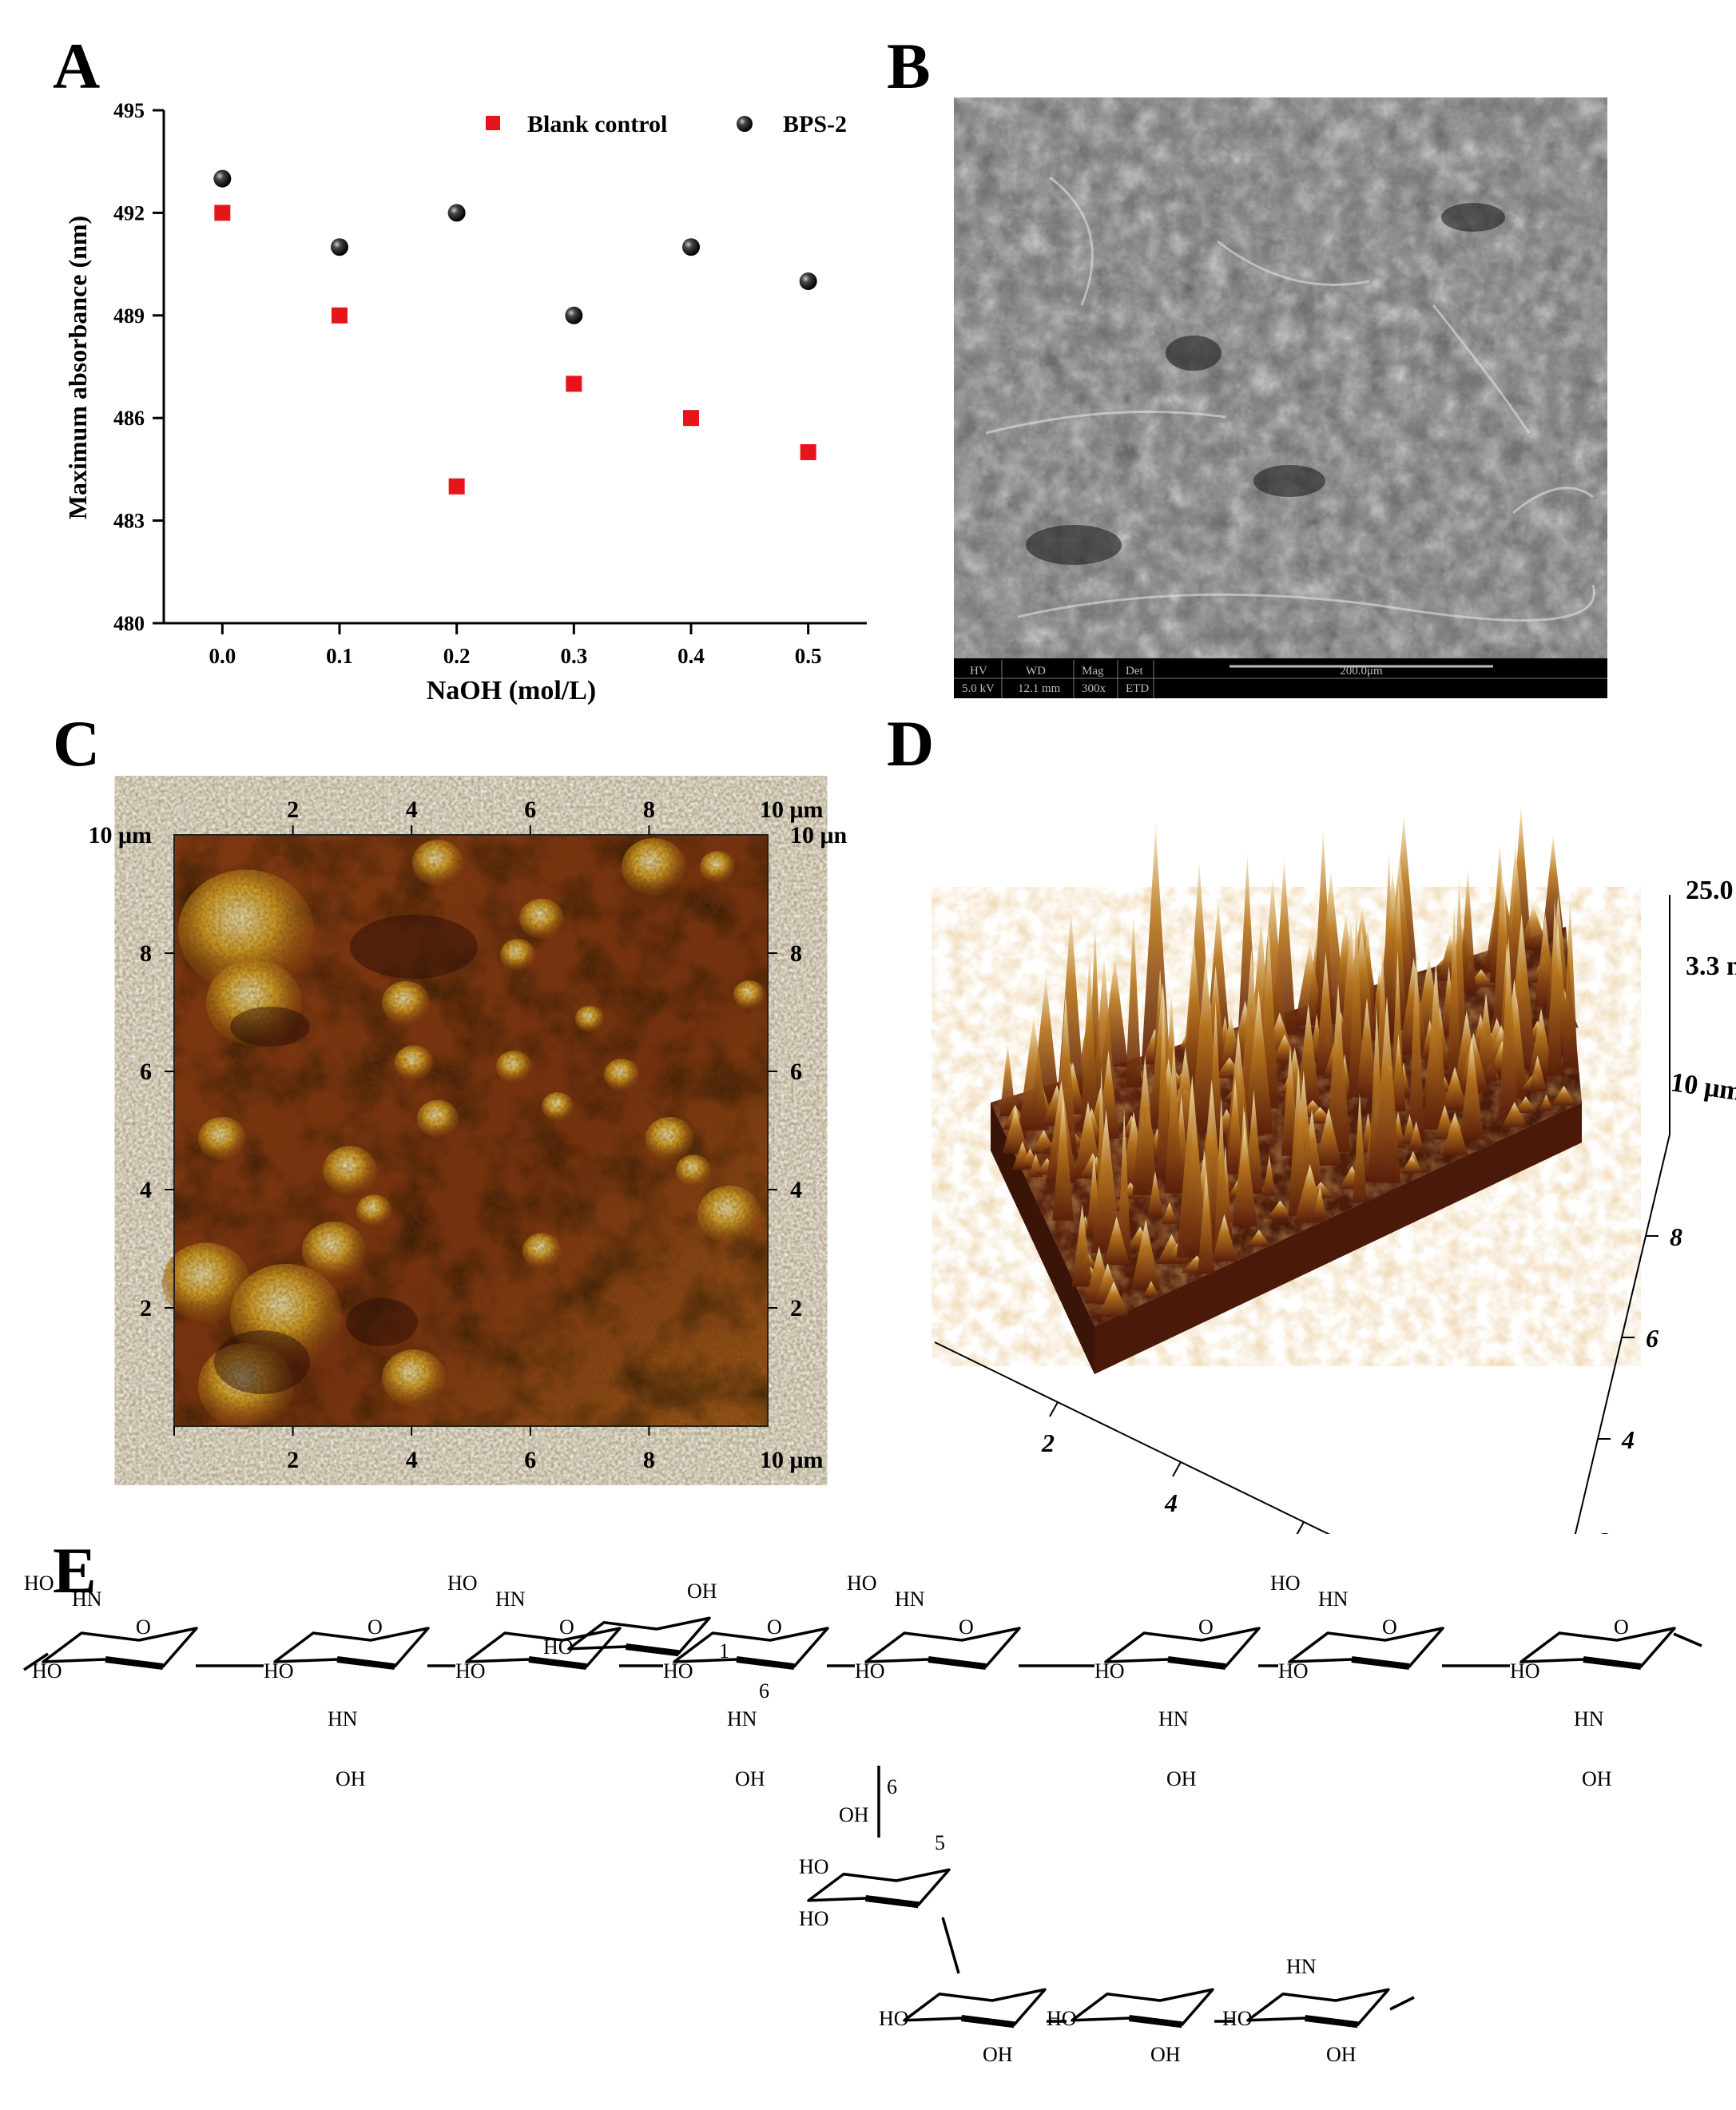  What do you see at coordinates (412, 1460) in the screenshot?
I see `afm-bottom-tick-label: 4` at bounding box center [412, 1460].